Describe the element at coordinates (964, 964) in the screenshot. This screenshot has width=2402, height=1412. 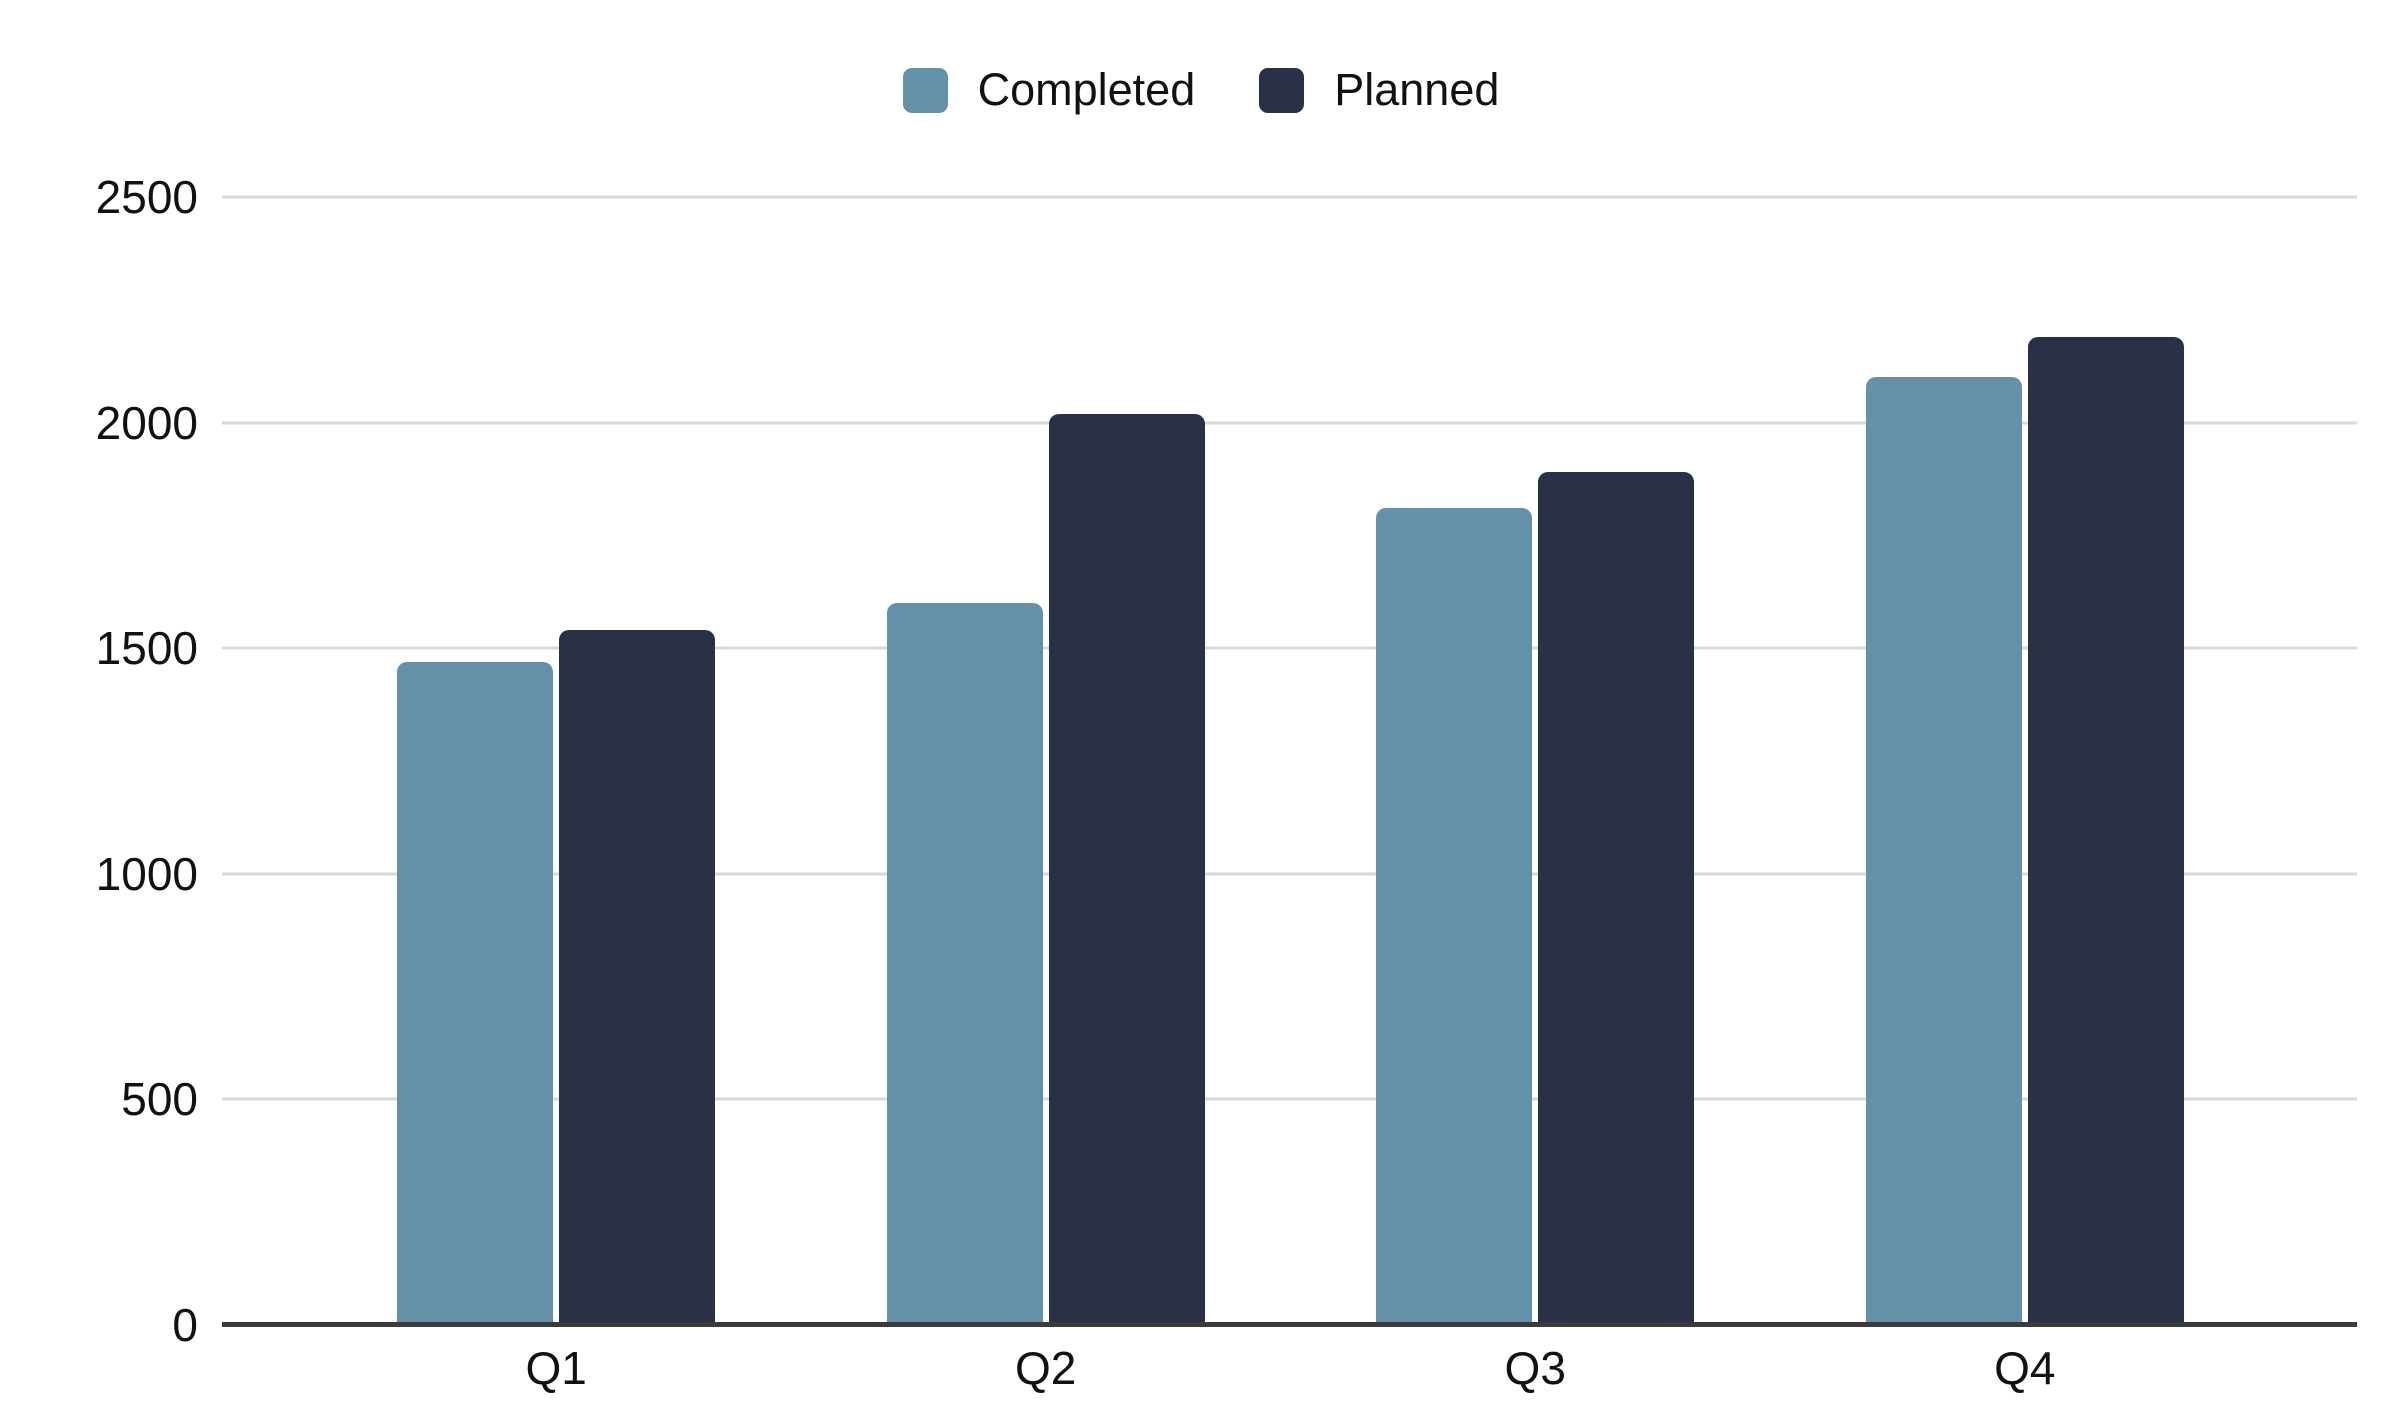
I see `bar-q2-completed` at that location.